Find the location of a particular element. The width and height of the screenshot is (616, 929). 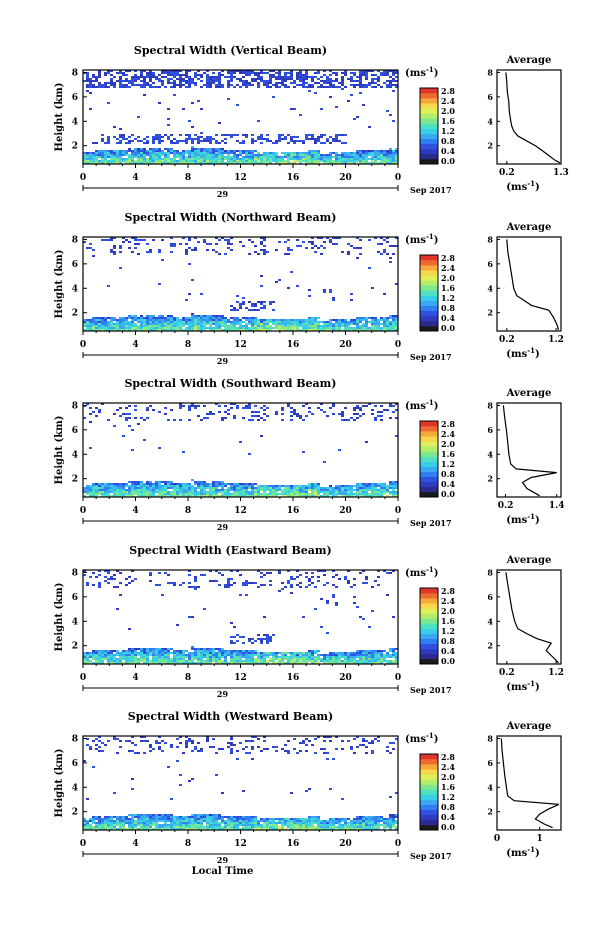

colorbar-tick-label: 0.8 is located at coordinates (448, 141).